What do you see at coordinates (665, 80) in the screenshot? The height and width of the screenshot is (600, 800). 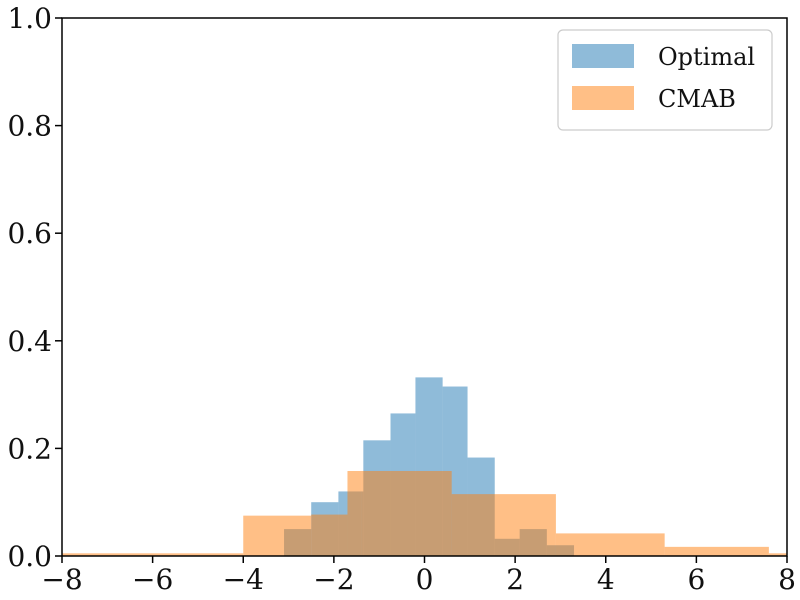 I see `legend: Optimal CMAB` at bounding box center [665, 80].